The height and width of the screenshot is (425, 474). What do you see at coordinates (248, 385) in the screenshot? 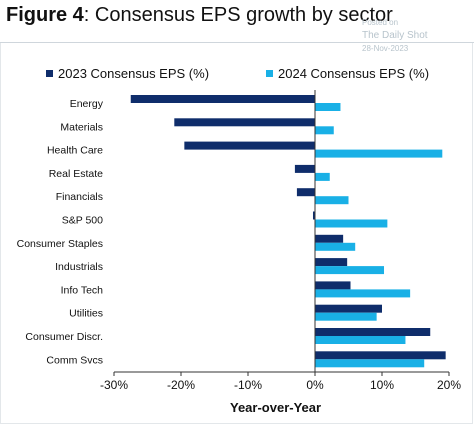
I see `x-tick-label: -10%` at bounding box center [248, 385].